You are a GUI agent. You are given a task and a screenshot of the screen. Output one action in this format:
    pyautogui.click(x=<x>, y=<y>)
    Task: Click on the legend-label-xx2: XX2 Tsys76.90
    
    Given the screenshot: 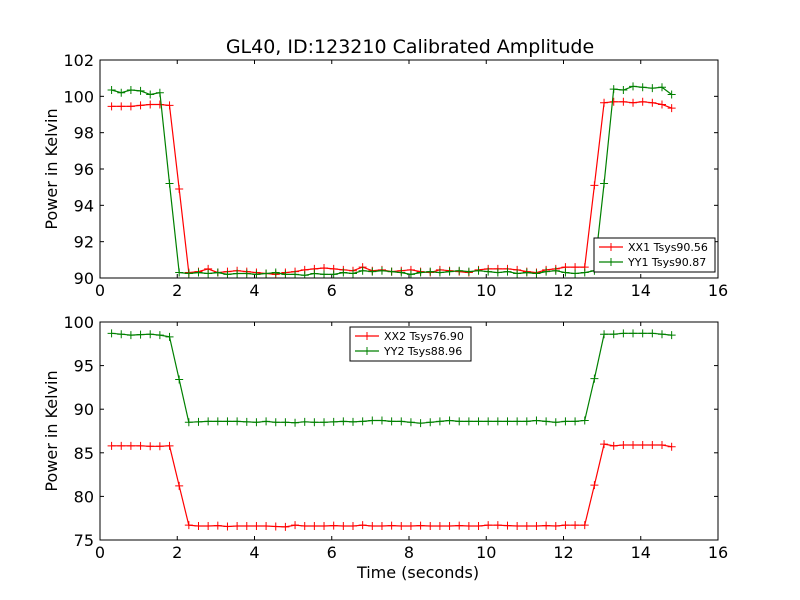 What is the action you would take?
    pyautogui.click(x=424, y=336)
    